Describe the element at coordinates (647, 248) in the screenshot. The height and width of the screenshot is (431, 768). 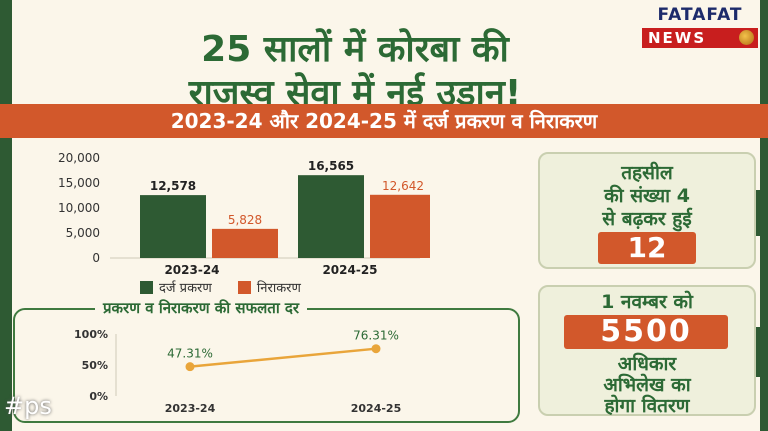
I see `tehsil-count-number: 12` at that location.